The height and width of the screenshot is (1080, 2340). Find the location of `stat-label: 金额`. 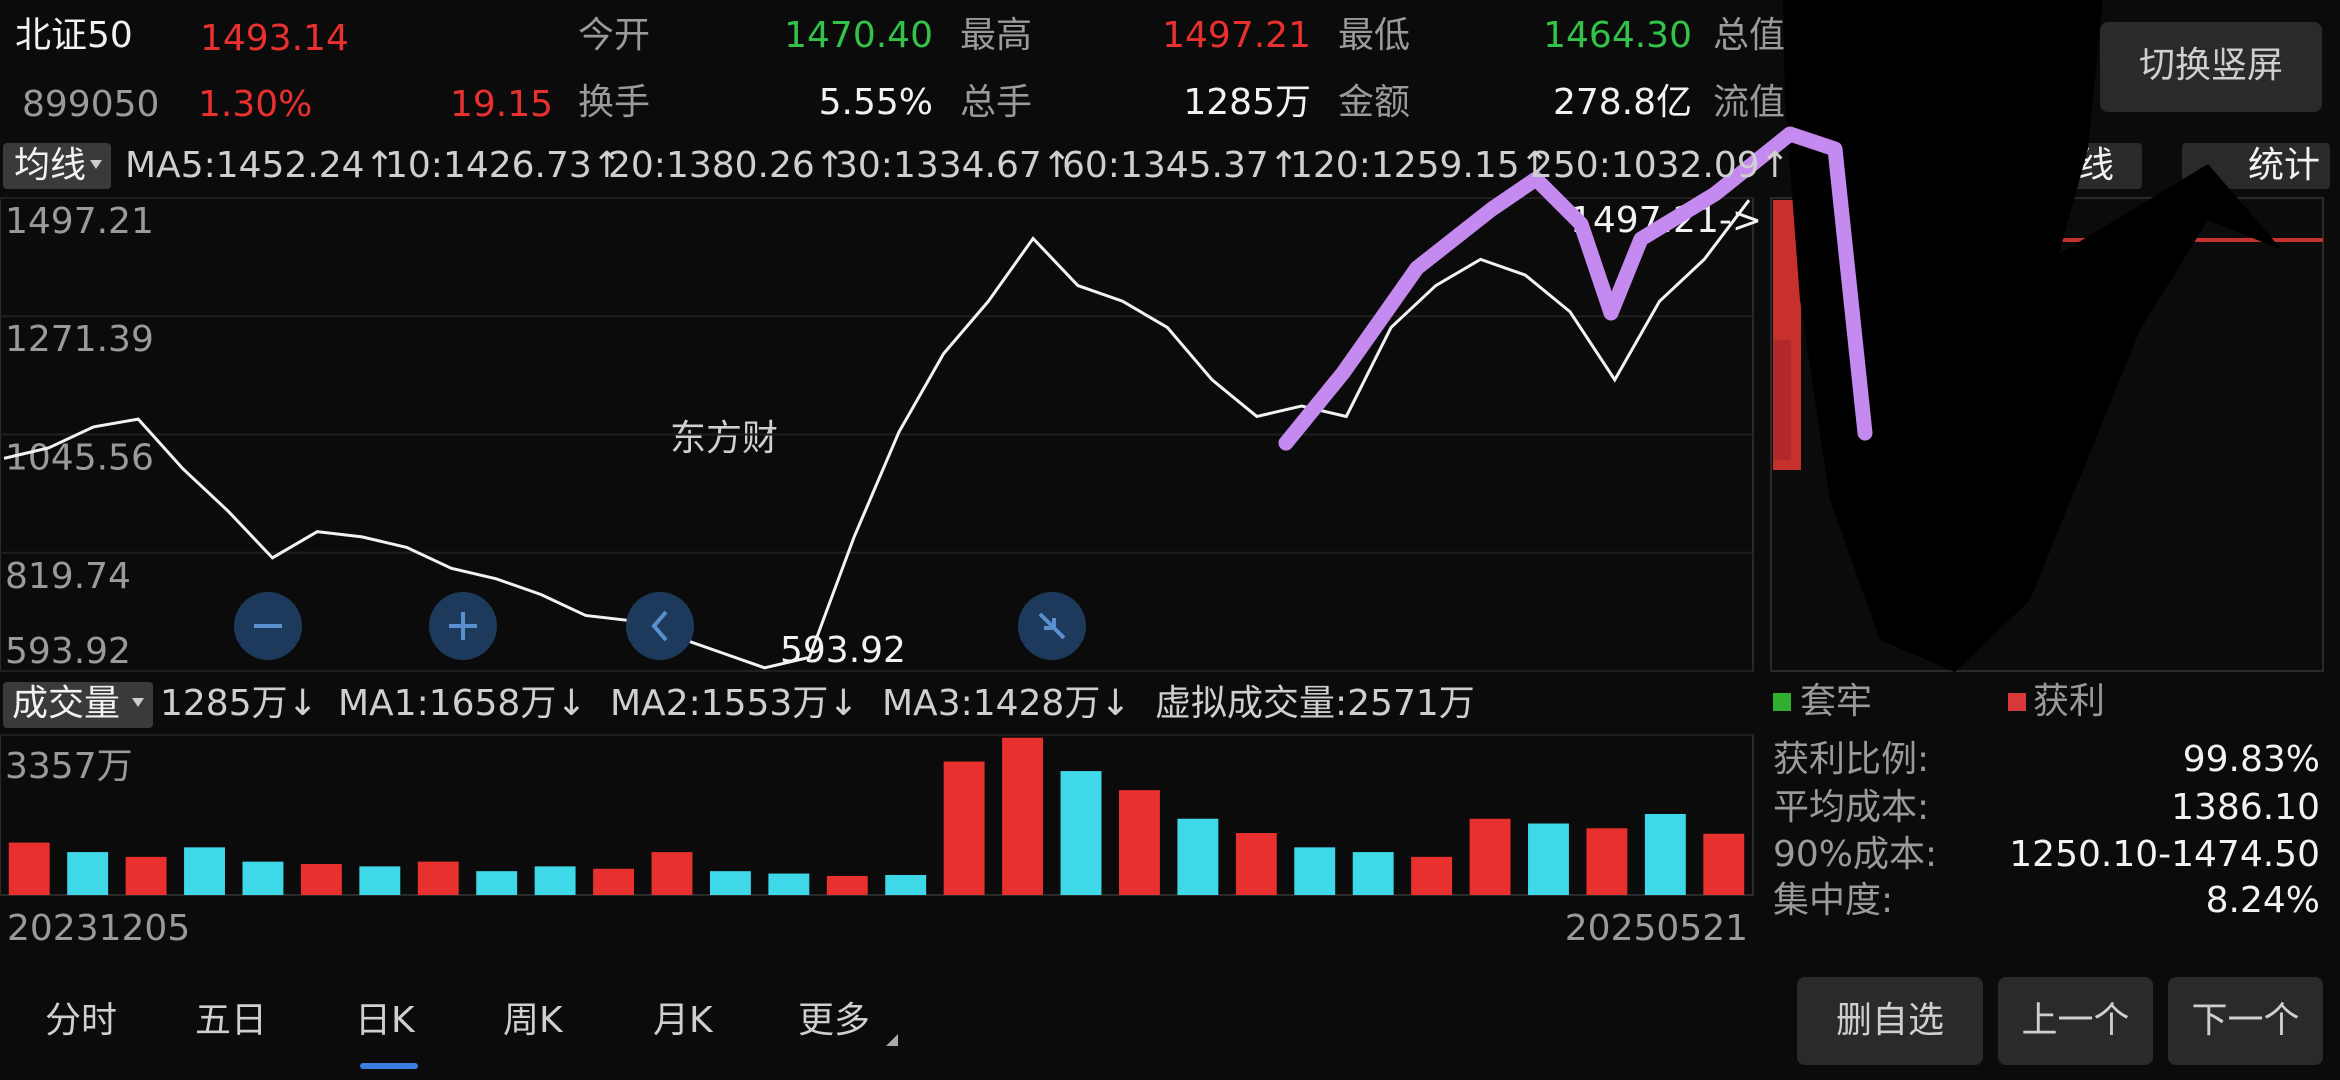

stat-label: 金额 is located at coordinates (1374, 102).